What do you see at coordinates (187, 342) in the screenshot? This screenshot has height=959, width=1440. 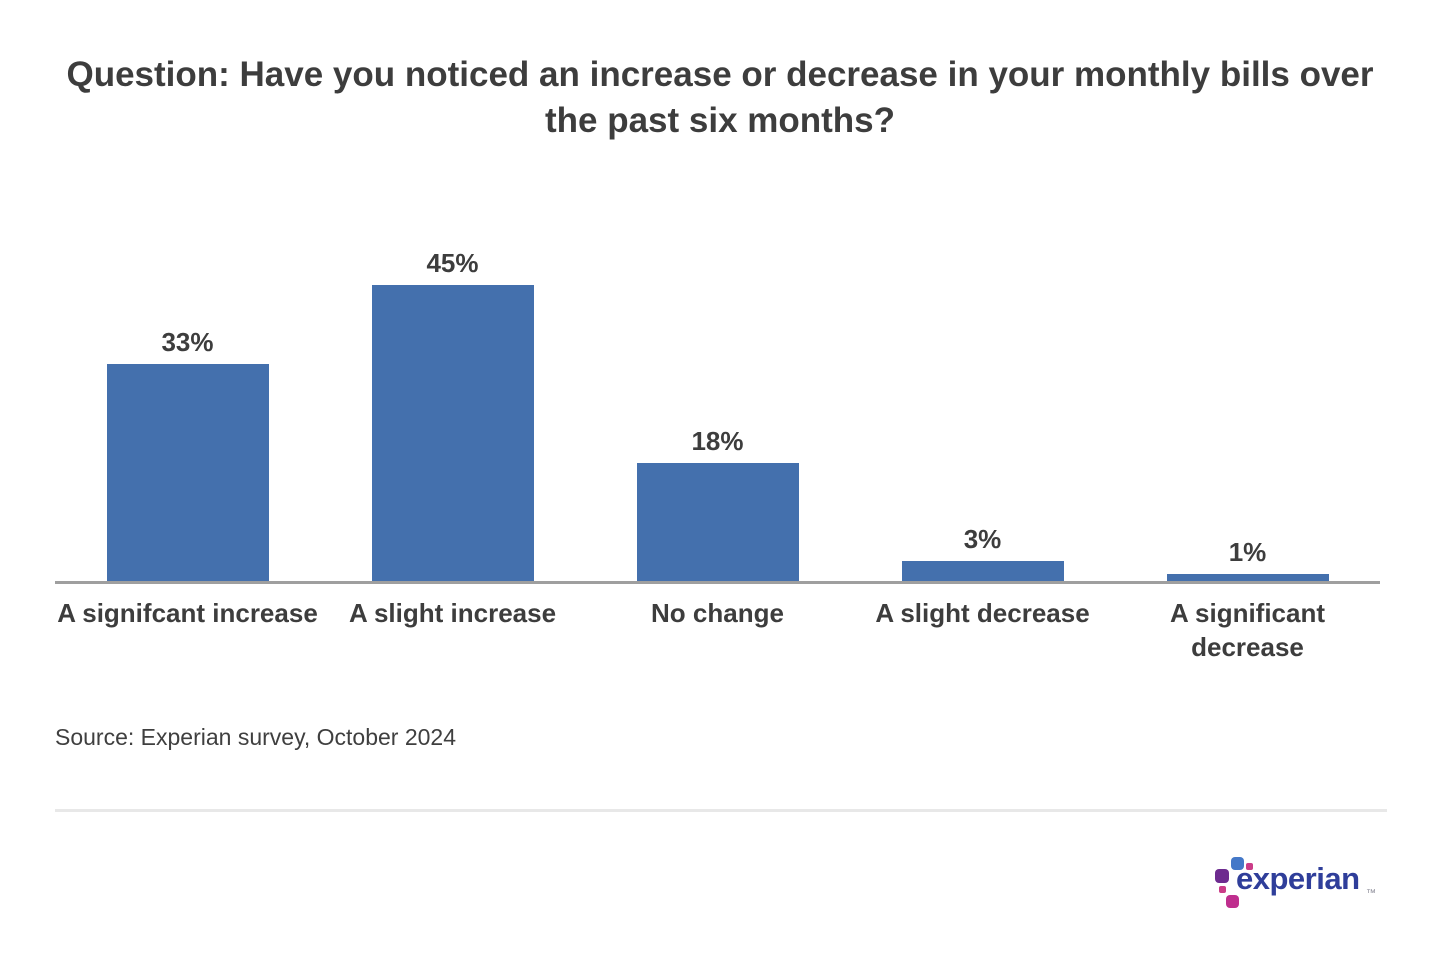 I see `bar-value-label: 33%` at bounding box center [187, 342].